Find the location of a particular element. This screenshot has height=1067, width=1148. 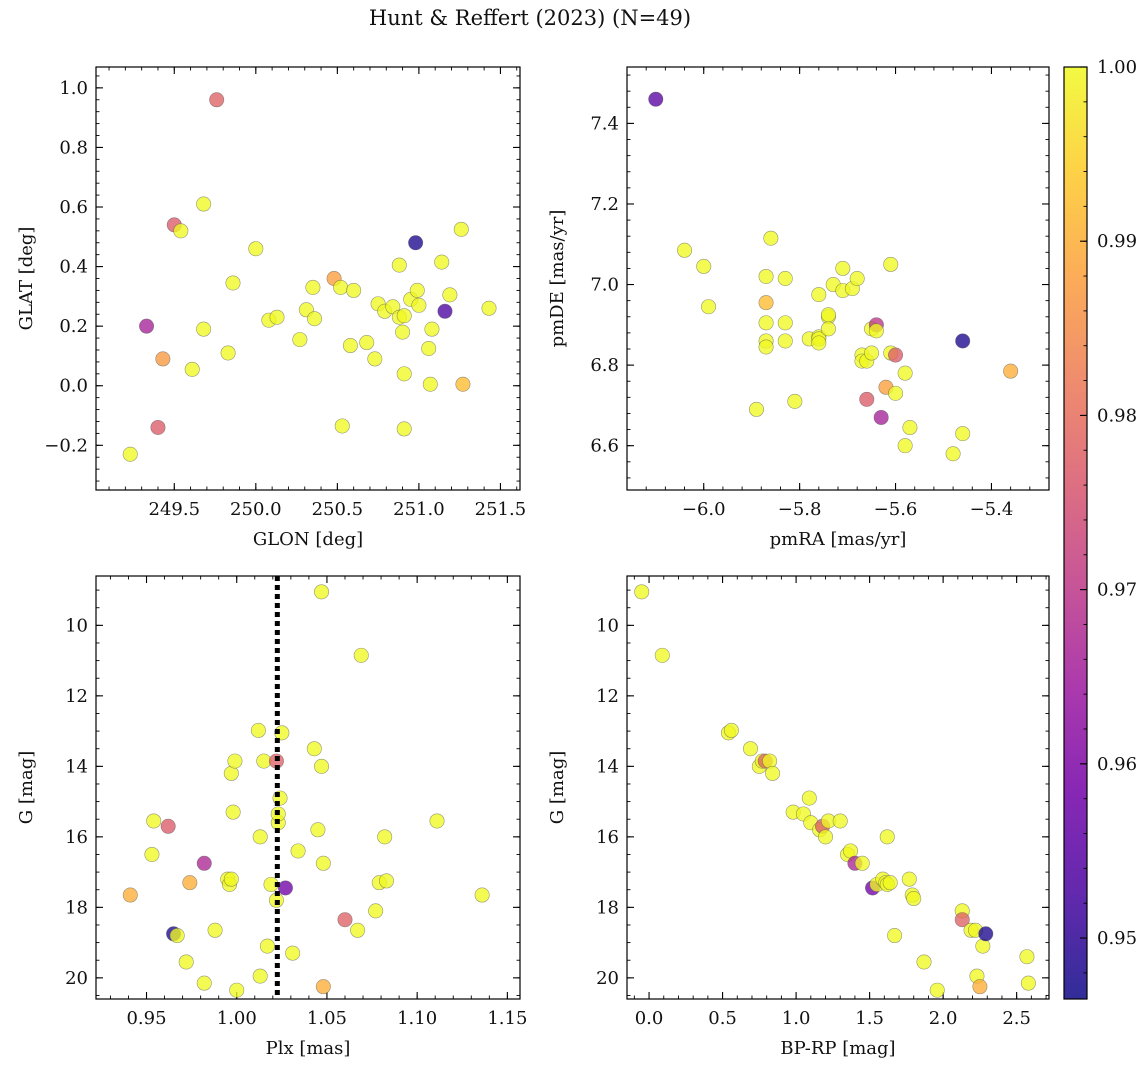

y-tick-label: 16 is located at coordinates (76, 837).